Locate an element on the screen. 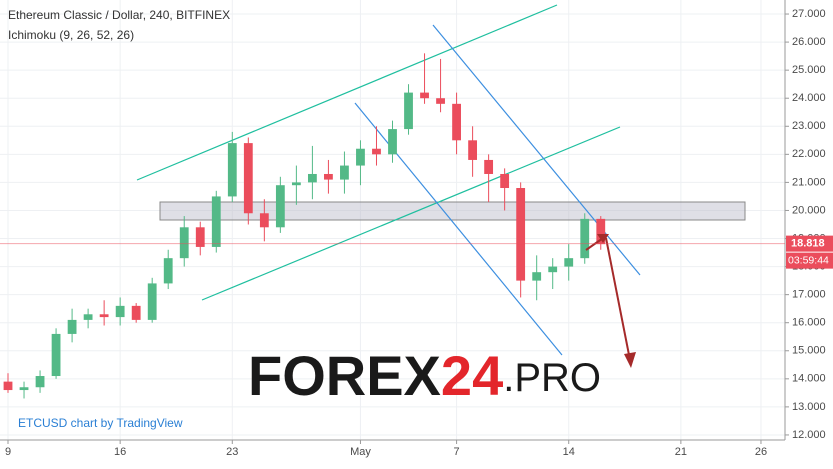 This screenshot has height=469, width=833. y-tick-label: 15.000 is located at coordinates (809, 351).